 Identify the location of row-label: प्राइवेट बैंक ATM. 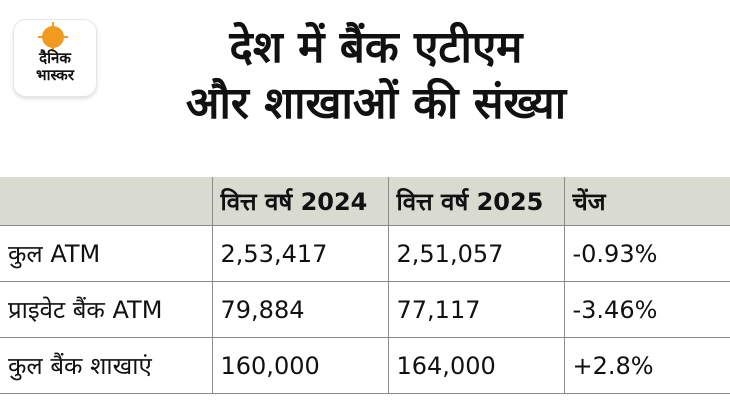
(106, 309).